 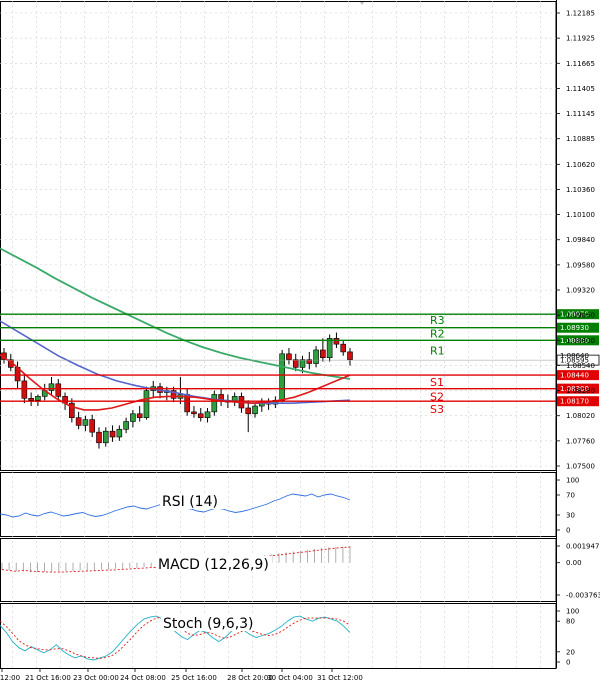 What do you see at coordinates (582, 547) in the screenshot?
I see `macd-tick-label: 0.001947` at bounding box center [582, 547].